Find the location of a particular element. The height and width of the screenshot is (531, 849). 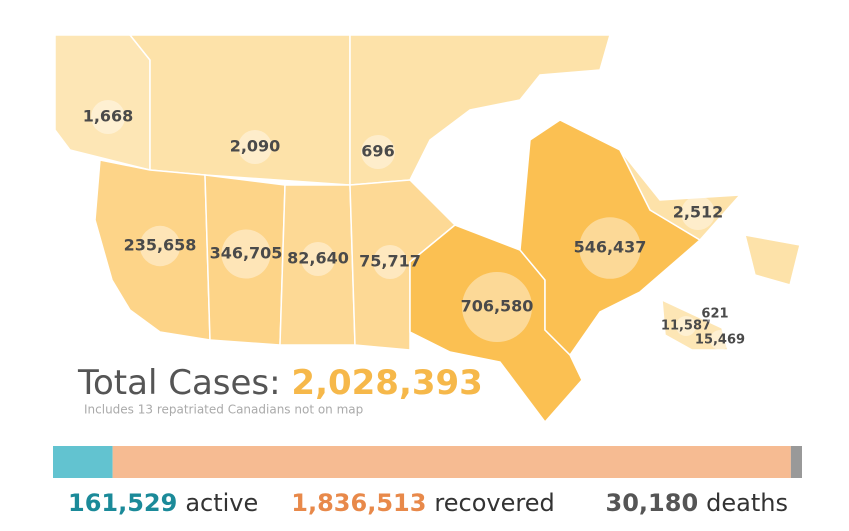

status-text: active is located at coordinates (221, 503).